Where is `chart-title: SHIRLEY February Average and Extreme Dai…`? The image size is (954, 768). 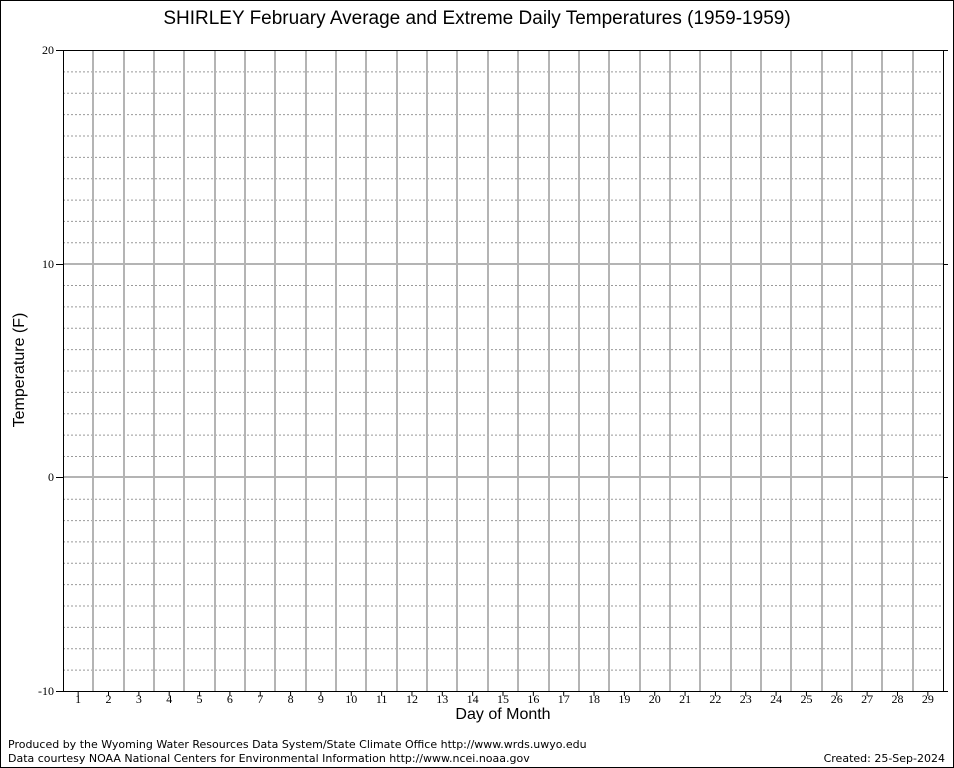
chart-title: SHIRLEY February Average and Extreme Dai… is located at coordinates (477, 18).